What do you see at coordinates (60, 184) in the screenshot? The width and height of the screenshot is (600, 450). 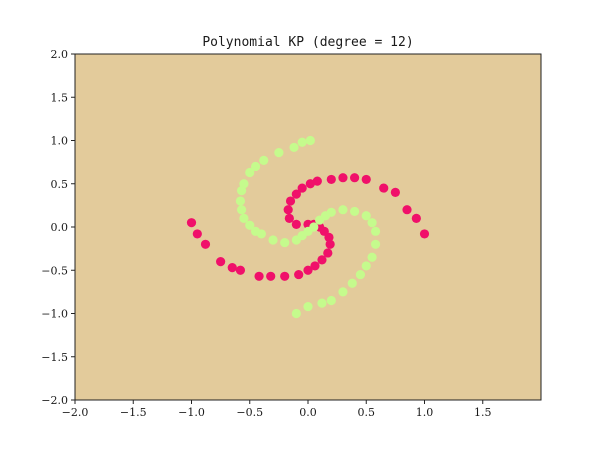 I see `y-tick-label: 0.5` at bounding box center [60, 184].